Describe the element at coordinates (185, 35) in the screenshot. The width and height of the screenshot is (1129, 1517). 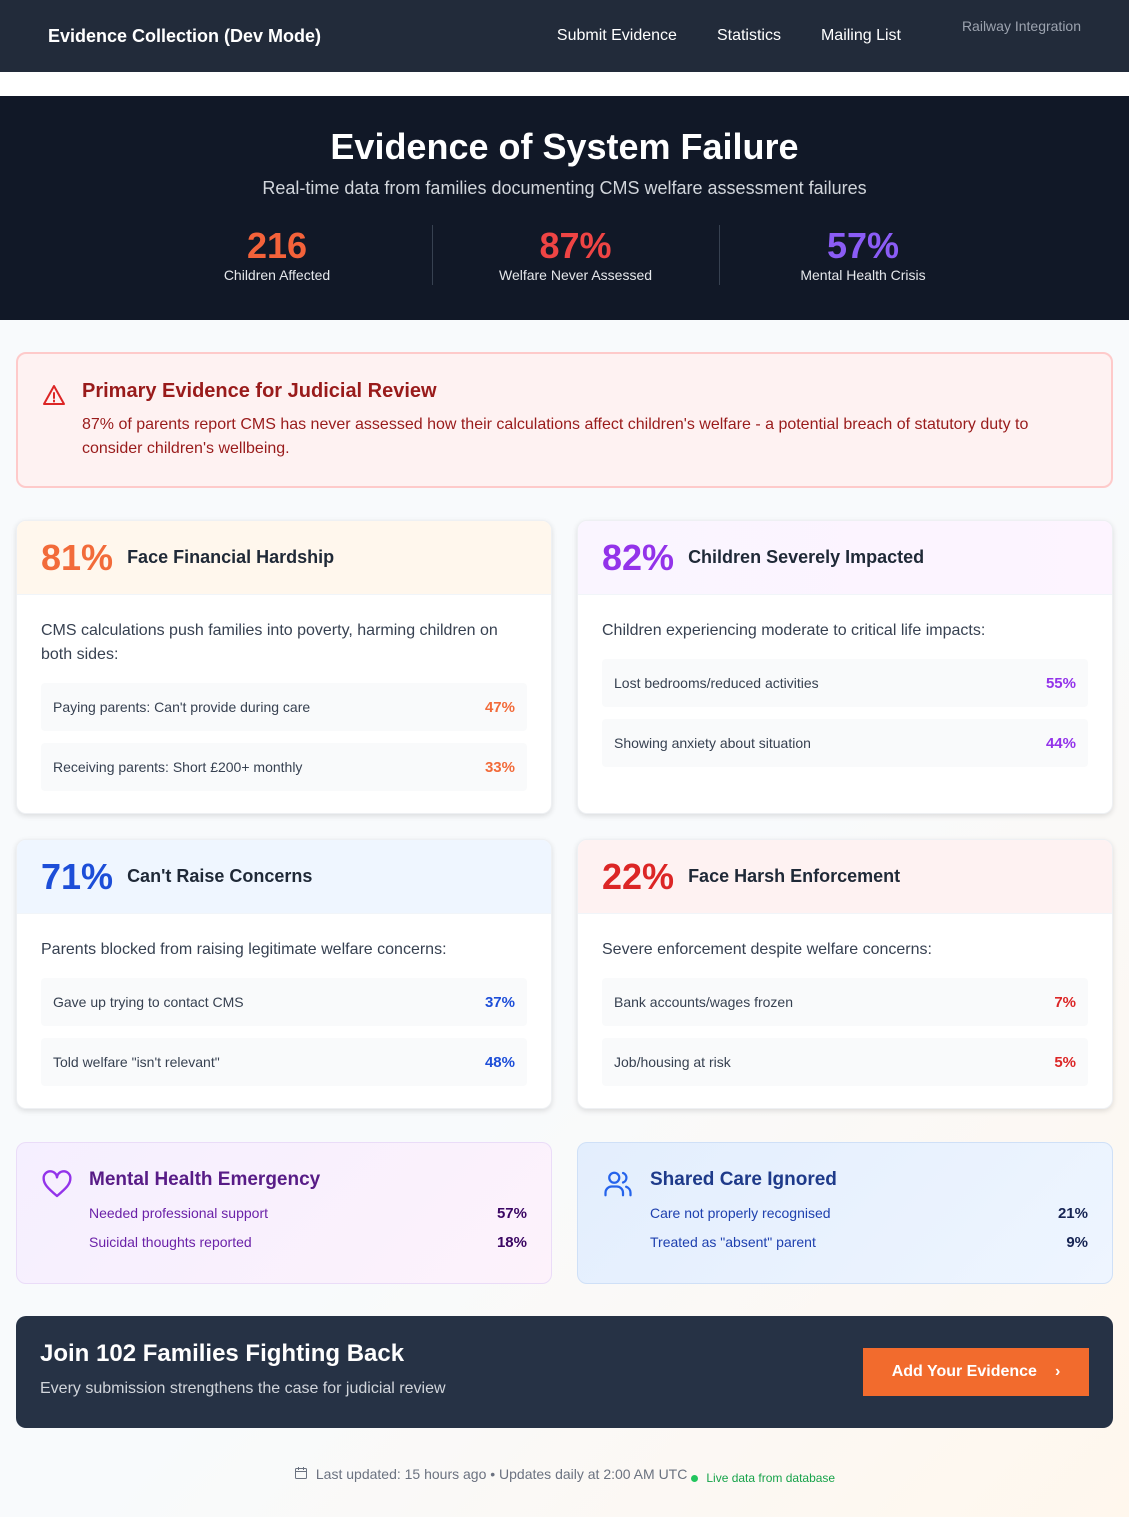
I see `brand-title: Evidence Collection (Dev Mode)` at that location.